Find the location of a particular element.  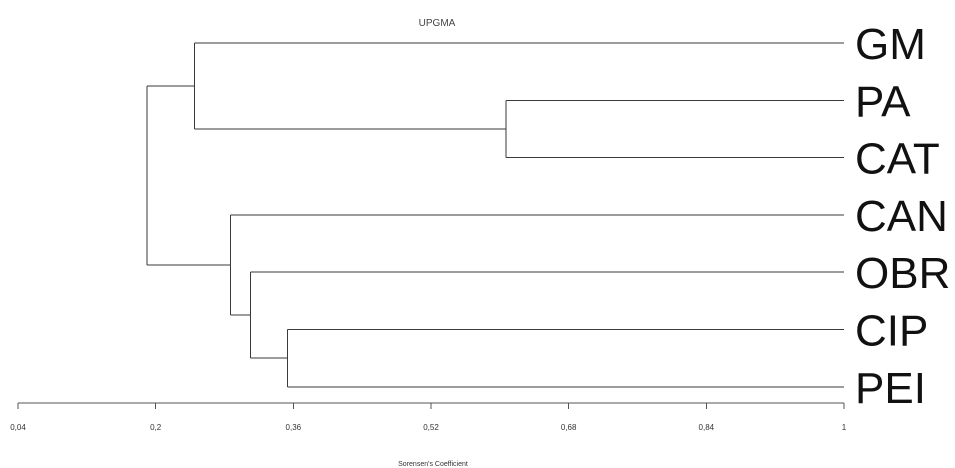

x-tick-label: 0,68 is located at coordinates (569, 427).